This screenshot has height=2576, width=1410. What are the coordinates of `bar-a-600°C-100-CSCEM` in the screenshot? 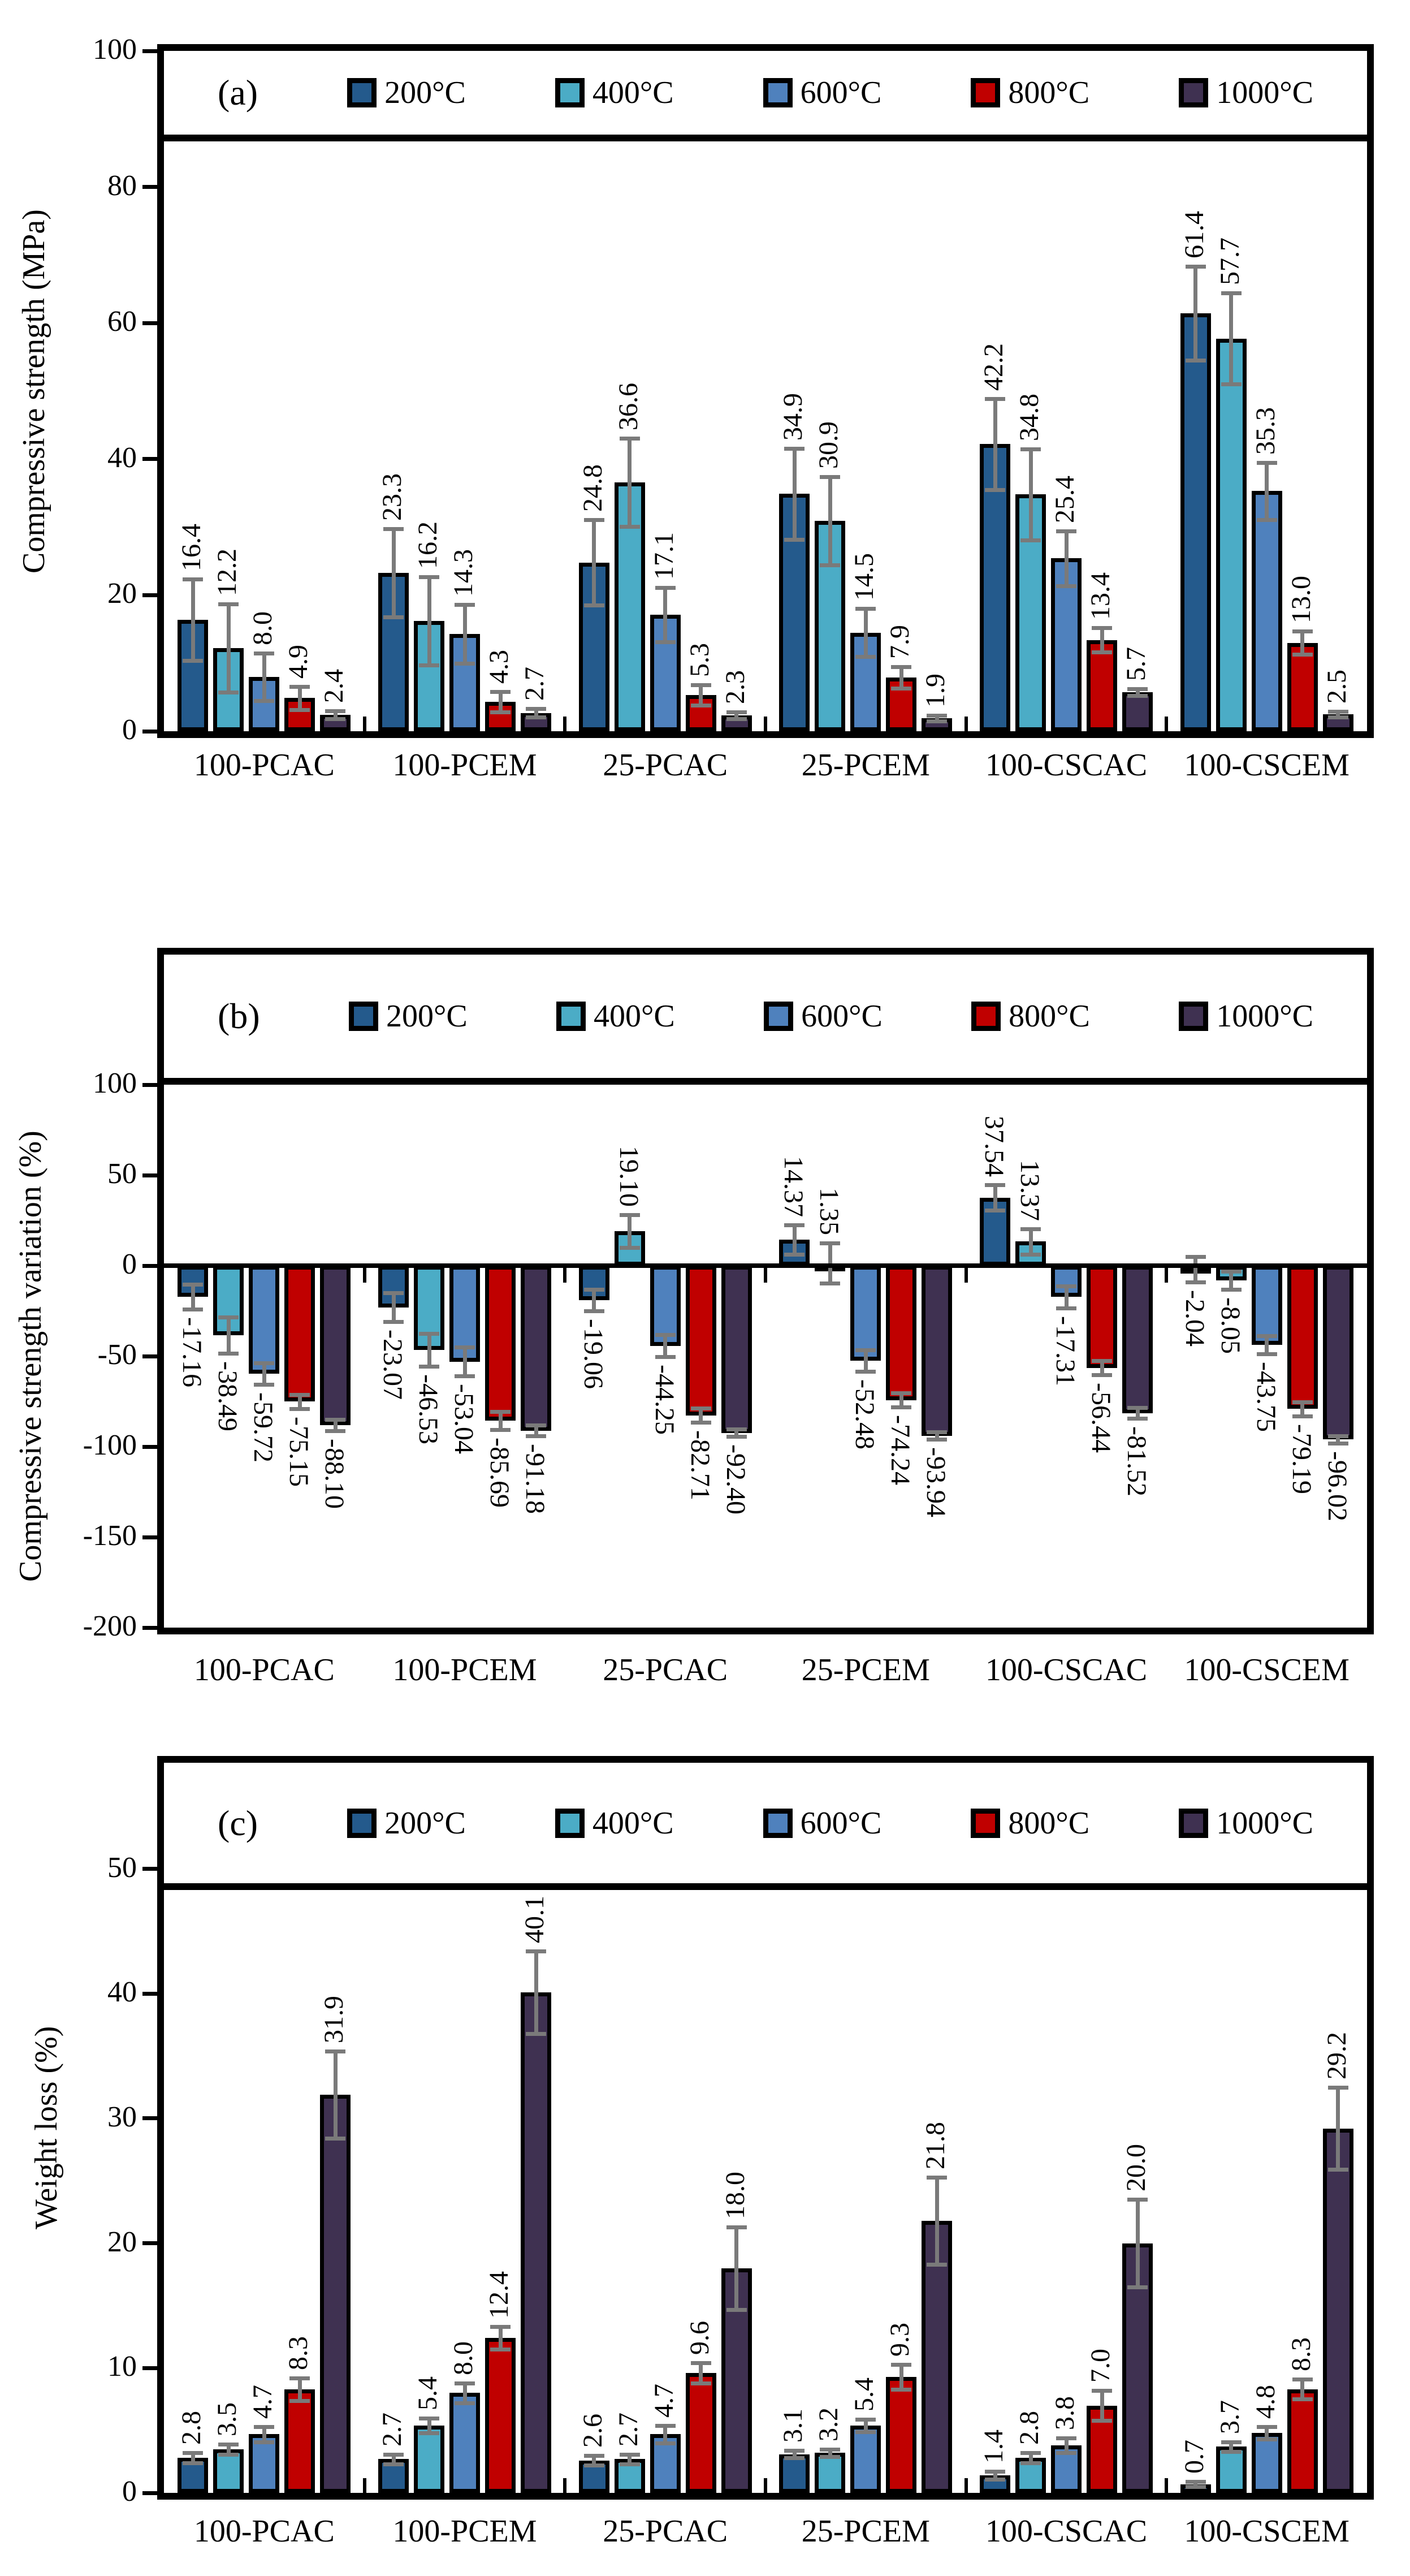 It's located at (1266, 611).